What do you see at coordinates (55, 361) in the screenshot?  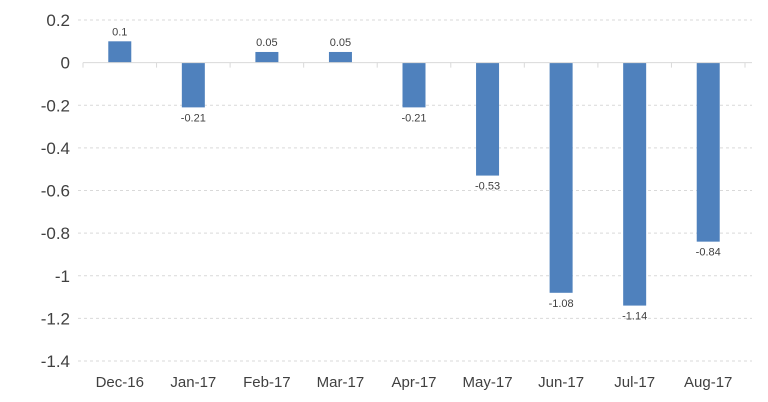 I see `y-tick-label: -1.4` at bounding box center [55, 361].